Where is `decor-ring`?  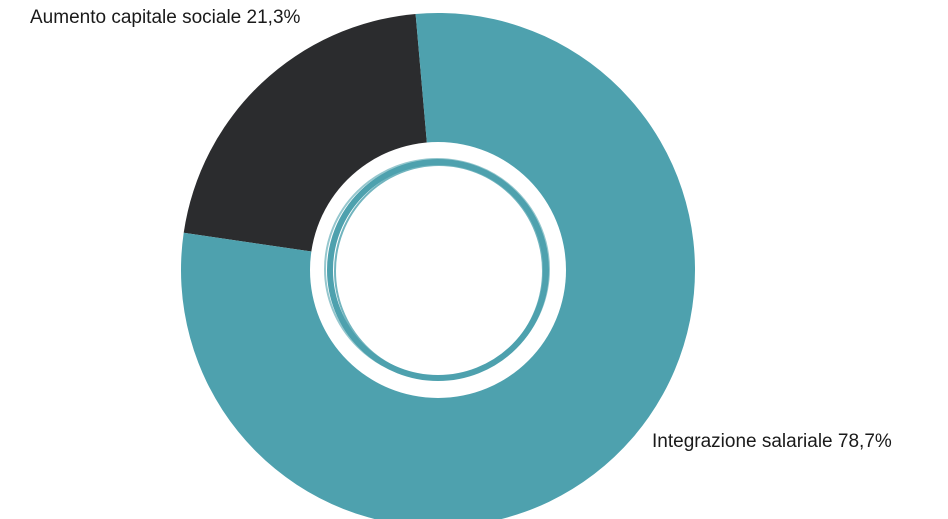 decor-ring is located at coordinates (437, 269).